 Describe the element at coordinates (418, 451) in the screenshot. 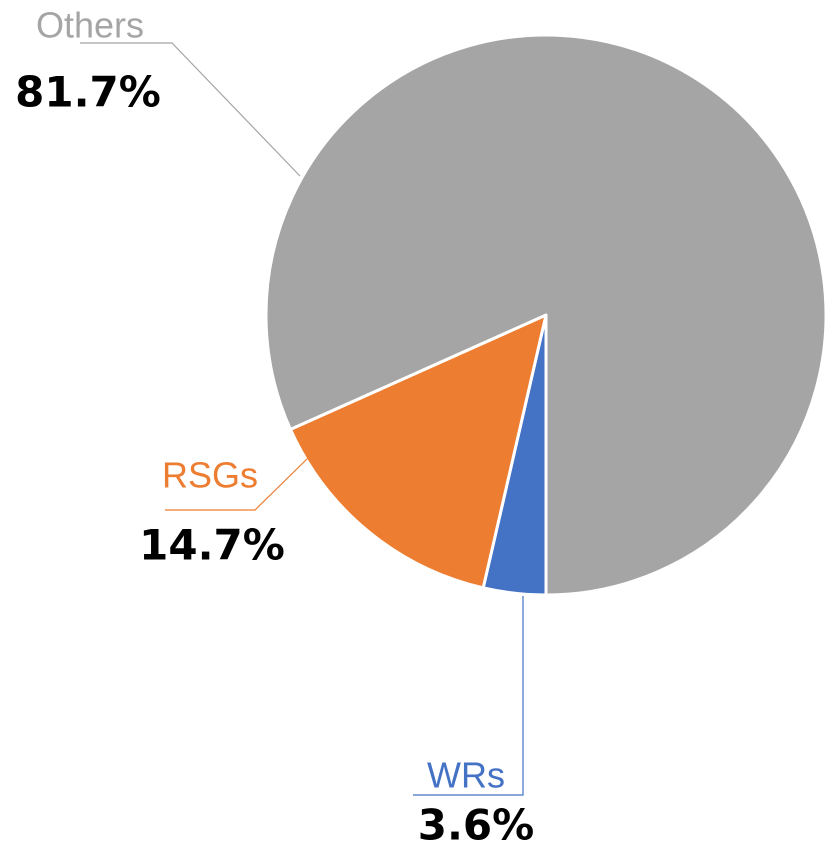

I see `pie-slice` at that location.